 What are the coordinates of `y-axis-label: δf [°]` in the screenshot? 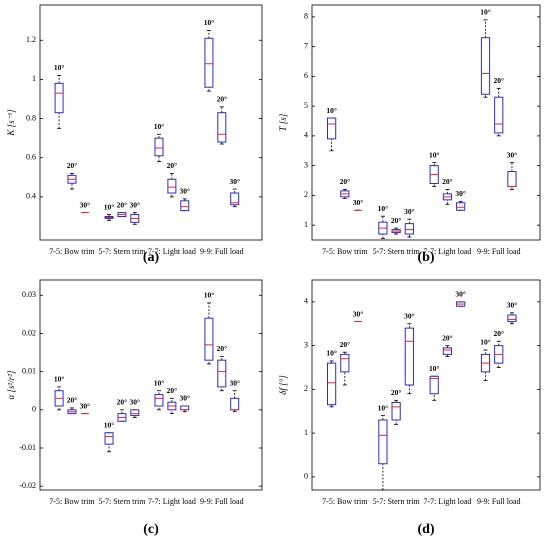 It's located at (283, 385).